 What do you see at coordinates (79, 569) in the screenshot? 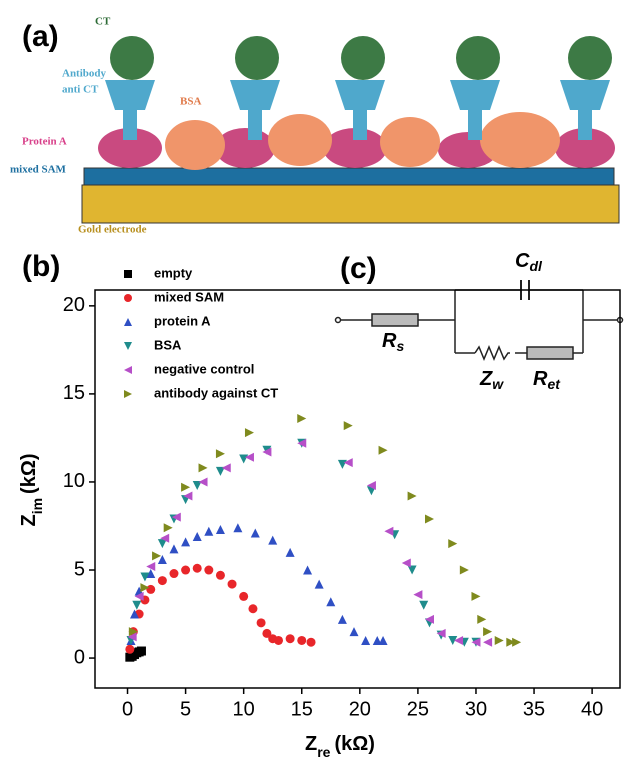
I see `y-tick-label: 5` at bounding box center [79, 569].